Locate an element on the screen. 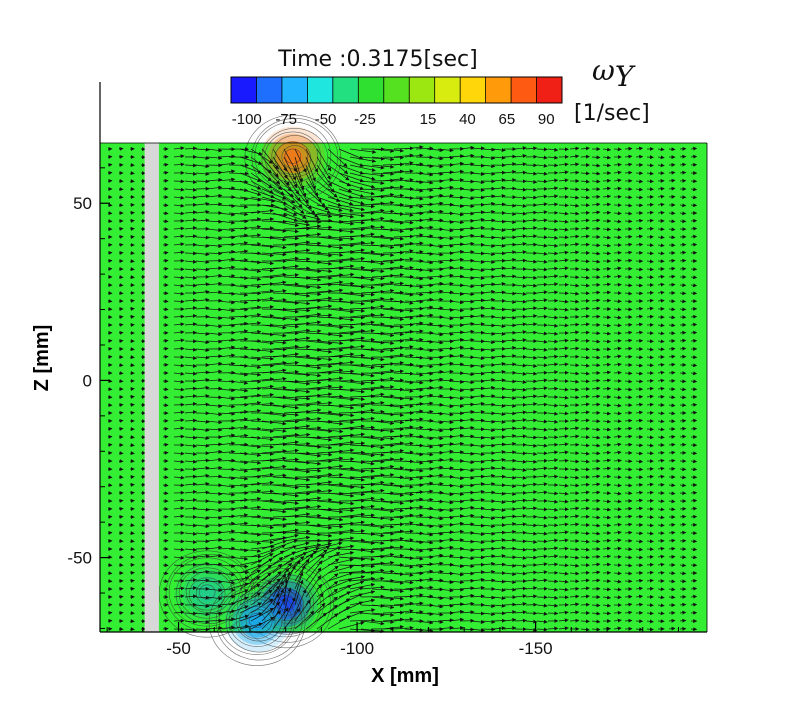 This screenshot has width=801, height=713. contour-line is located at coordinates (293, 156).